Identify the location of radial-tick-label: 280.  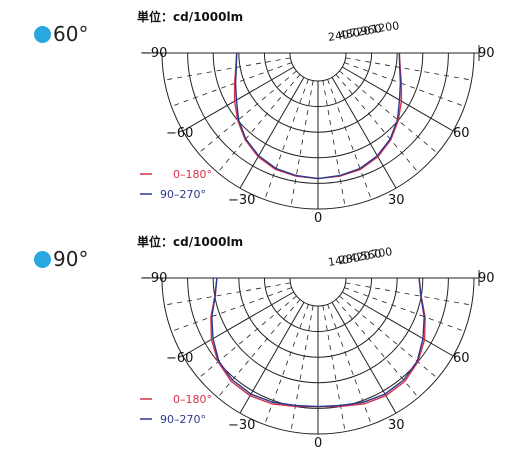
(349, 259).